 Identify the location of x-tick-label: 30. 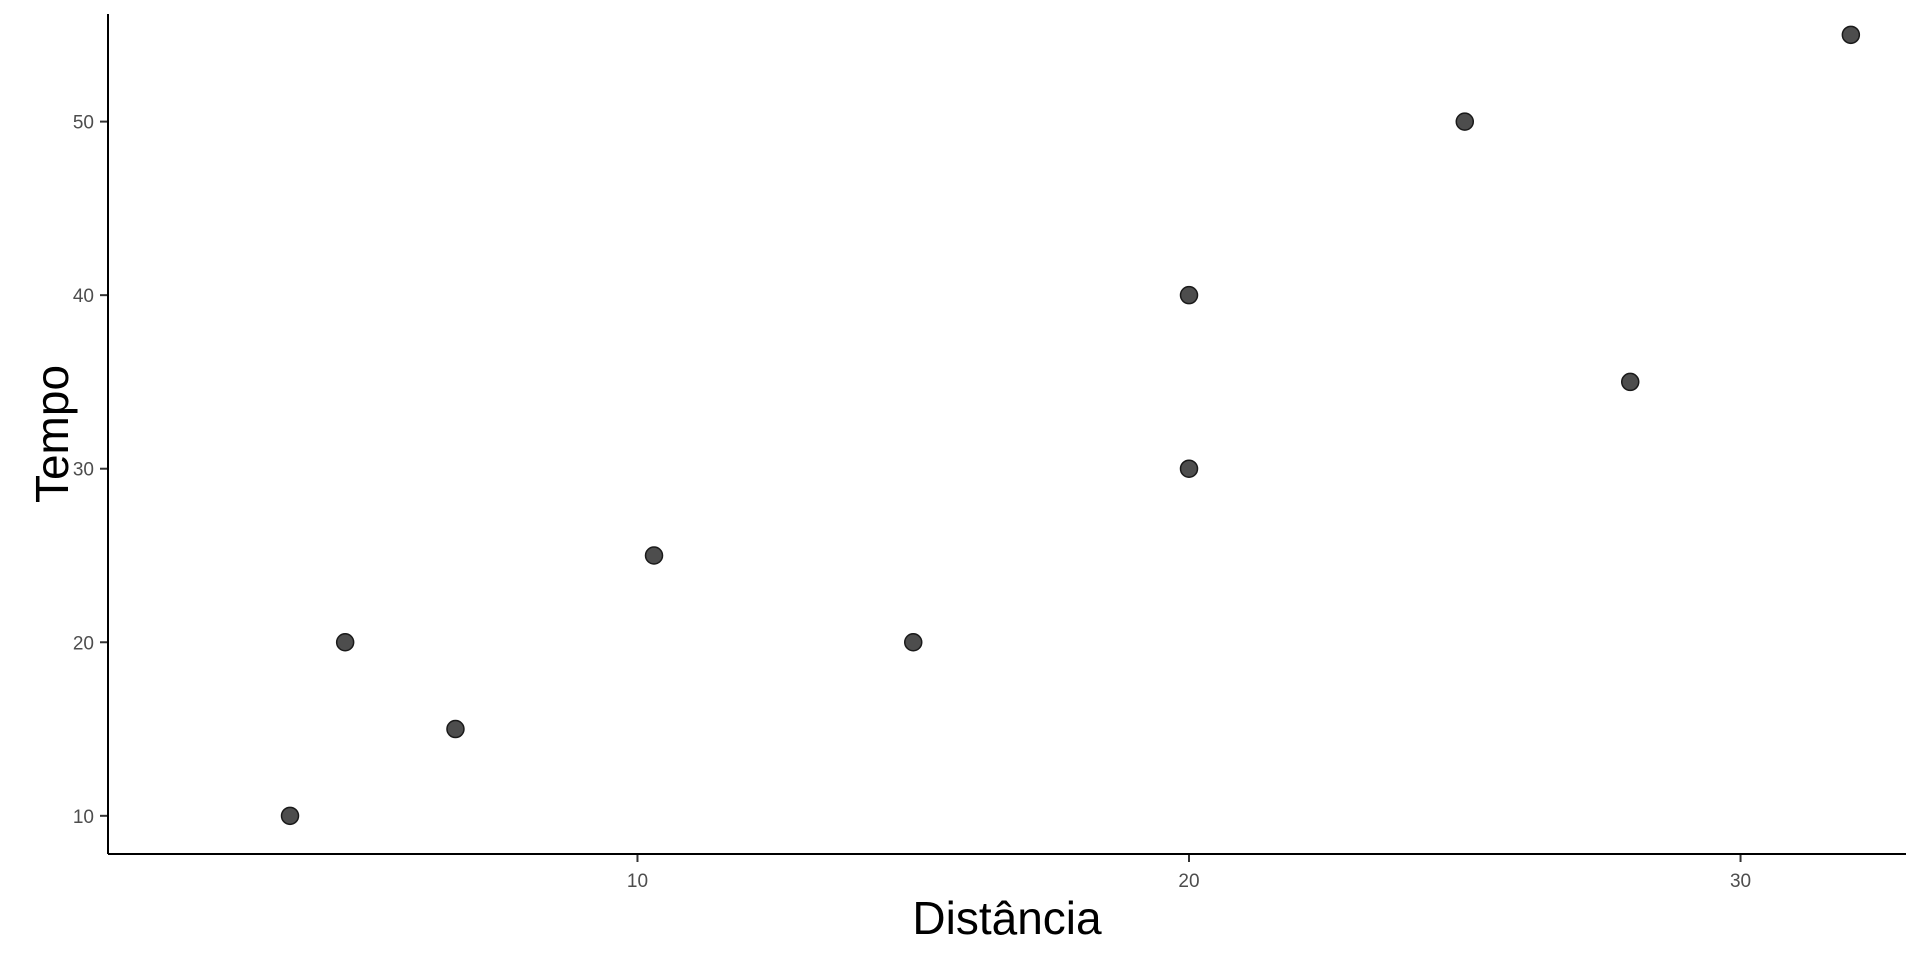
(1740, 881).